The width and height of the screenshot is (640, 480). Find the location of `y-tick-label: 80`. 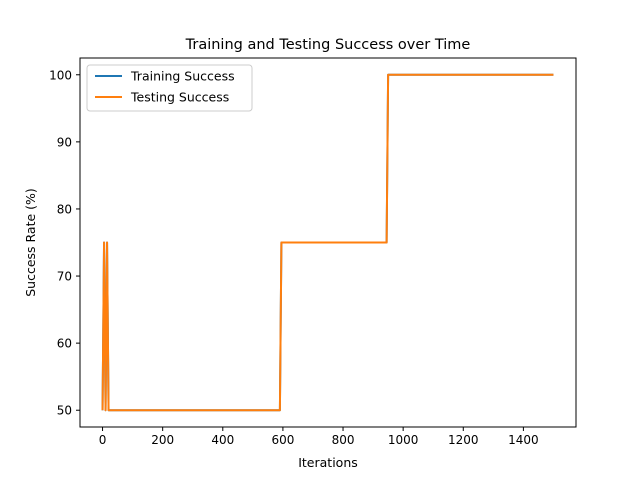

y-tick-label: 80 is located at coordinates (64, 209).